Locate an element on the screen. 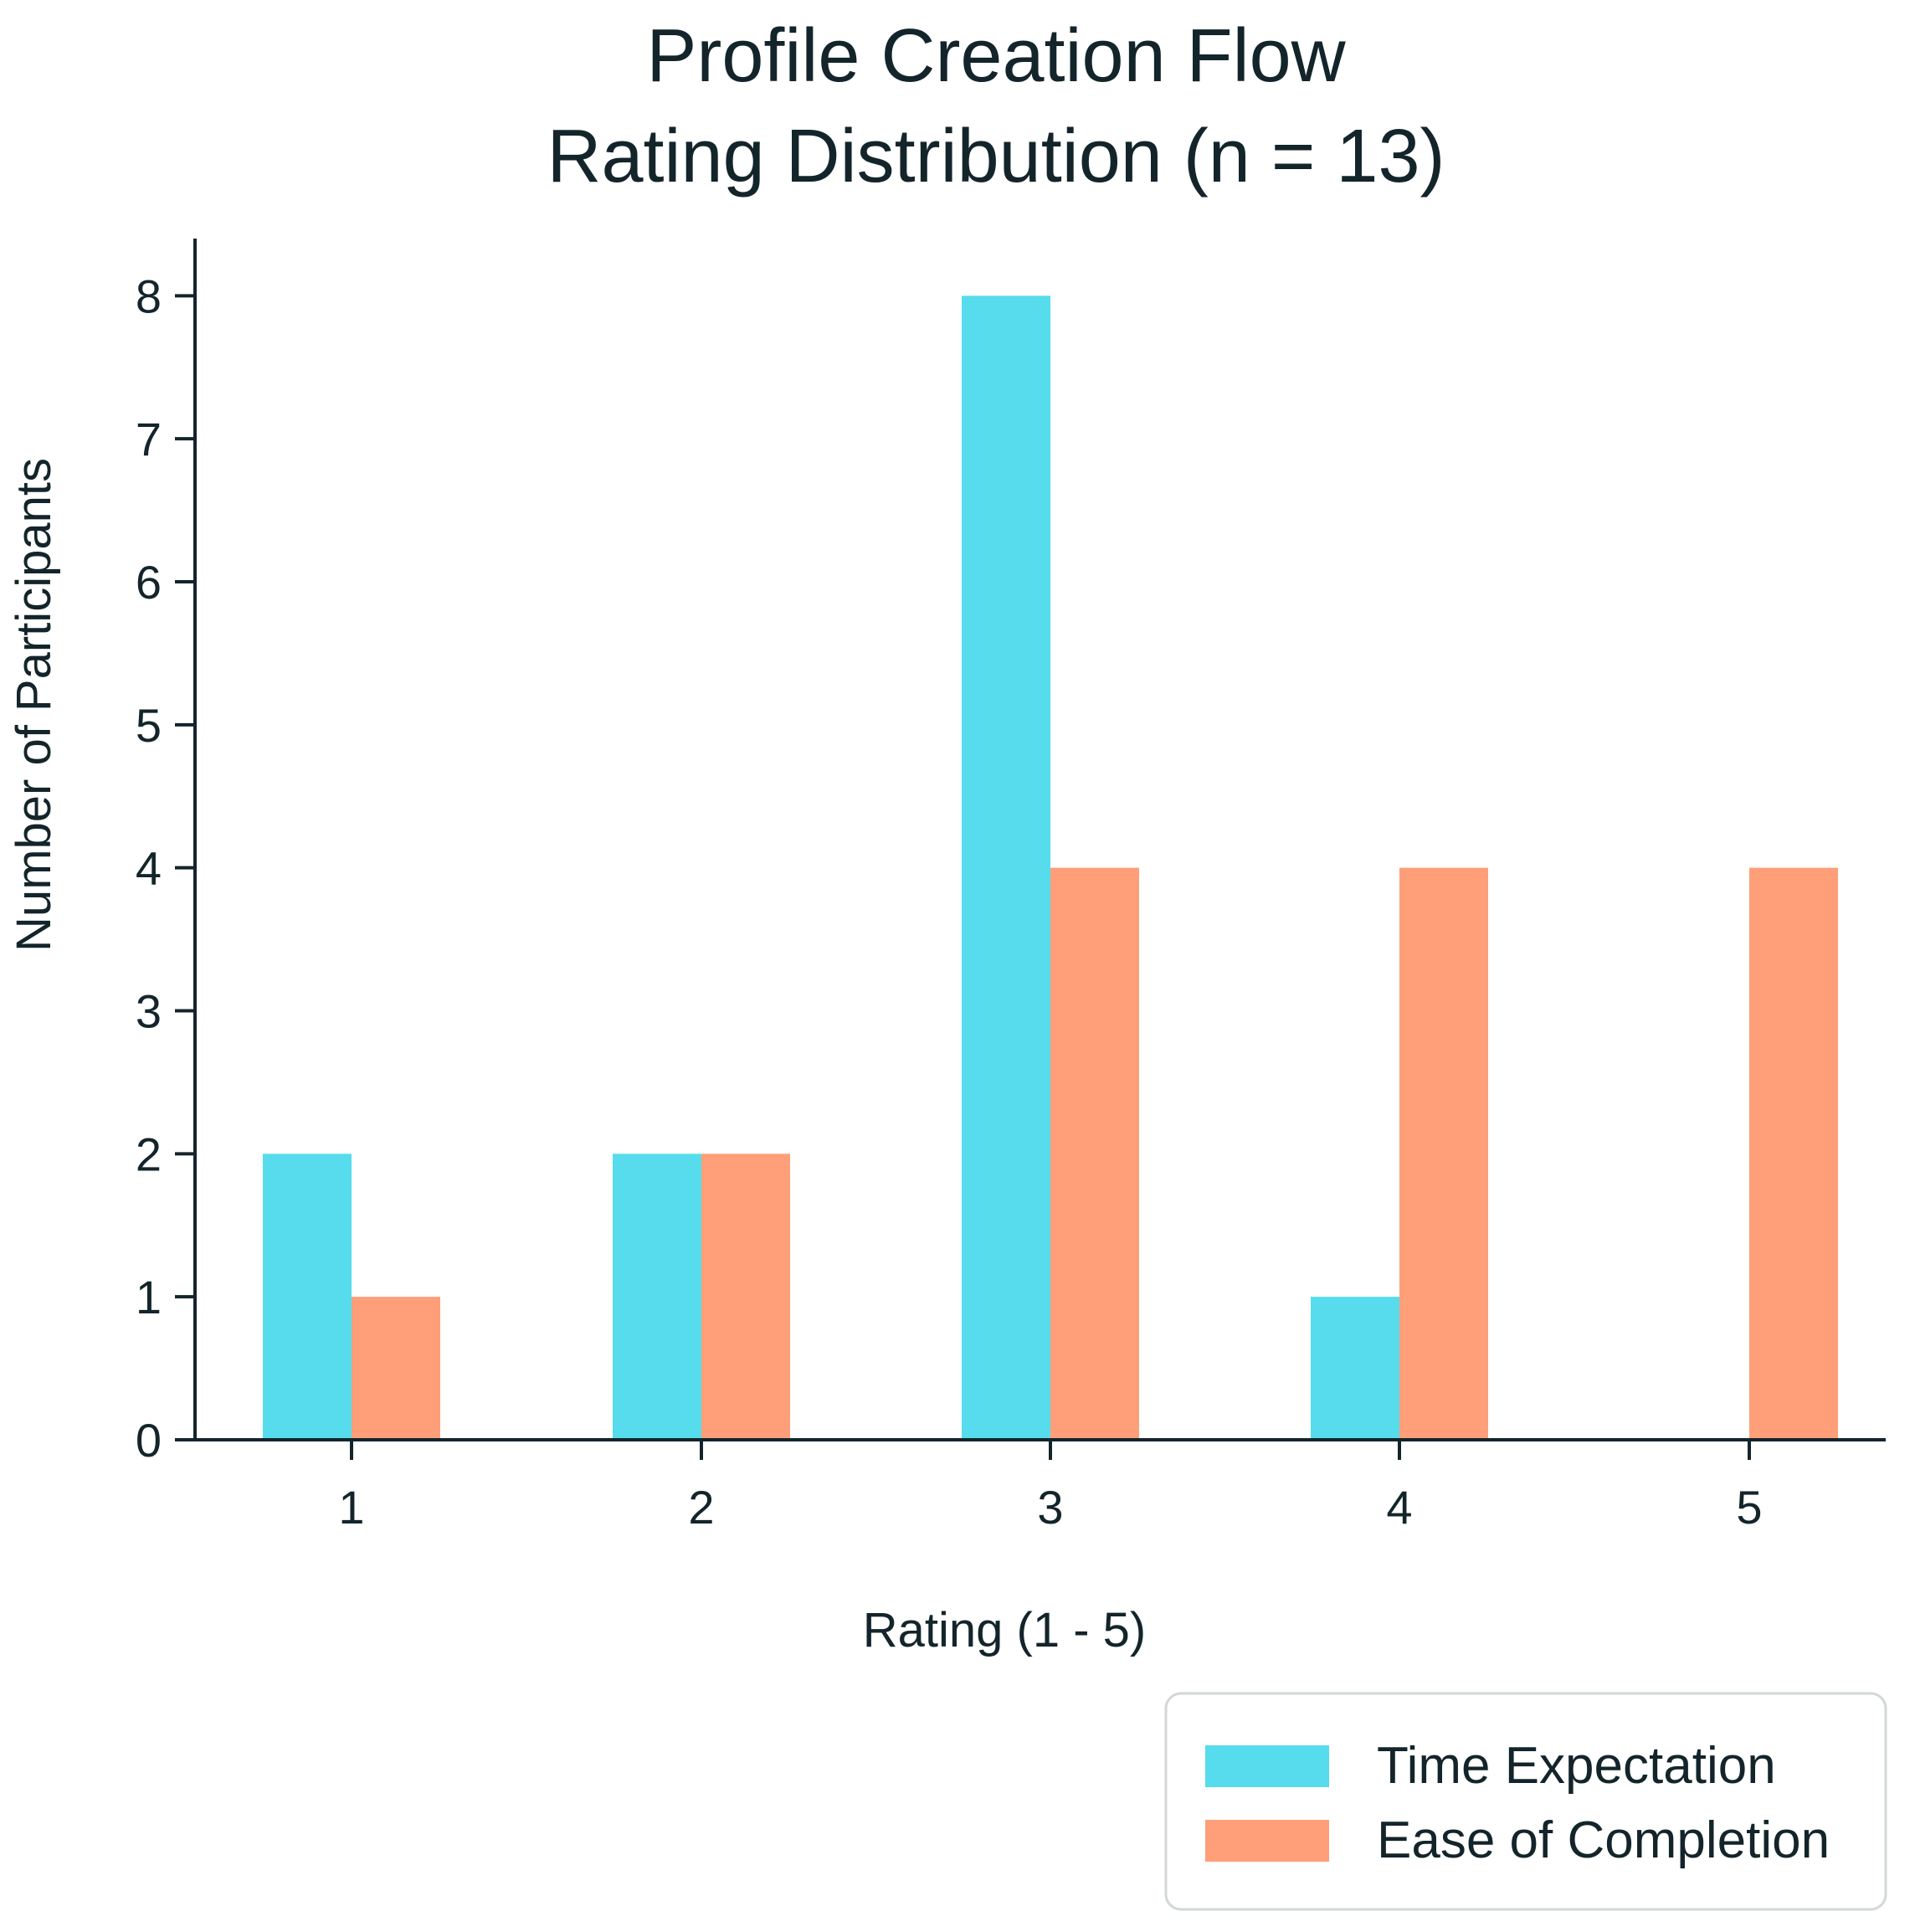  legend: Time Expectation Ease of Completion is located at coordinates (1525, 1802).